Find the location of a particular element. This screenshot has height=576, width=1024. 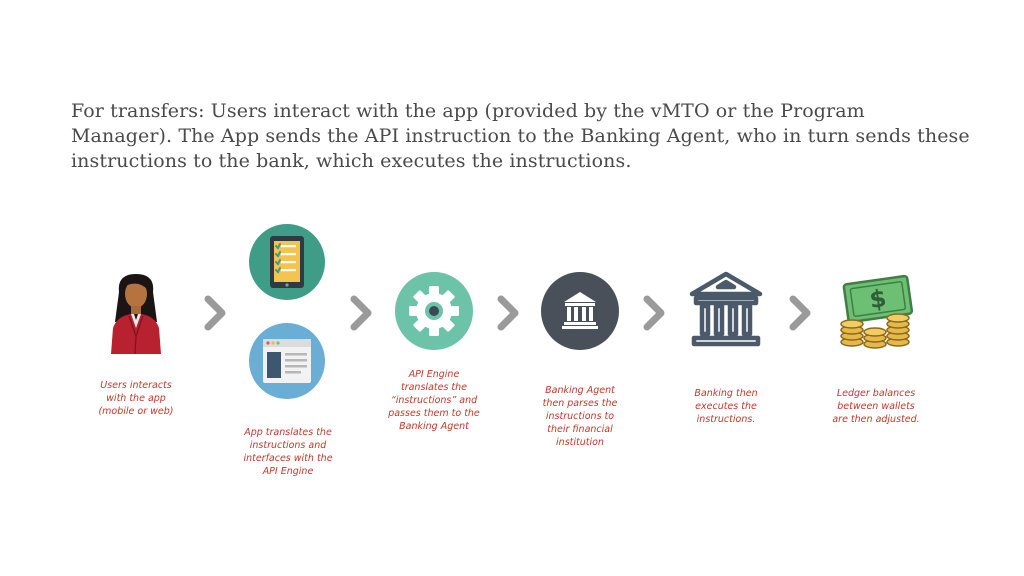

money-coins-icon: $ is located at coordinates (875, 312).